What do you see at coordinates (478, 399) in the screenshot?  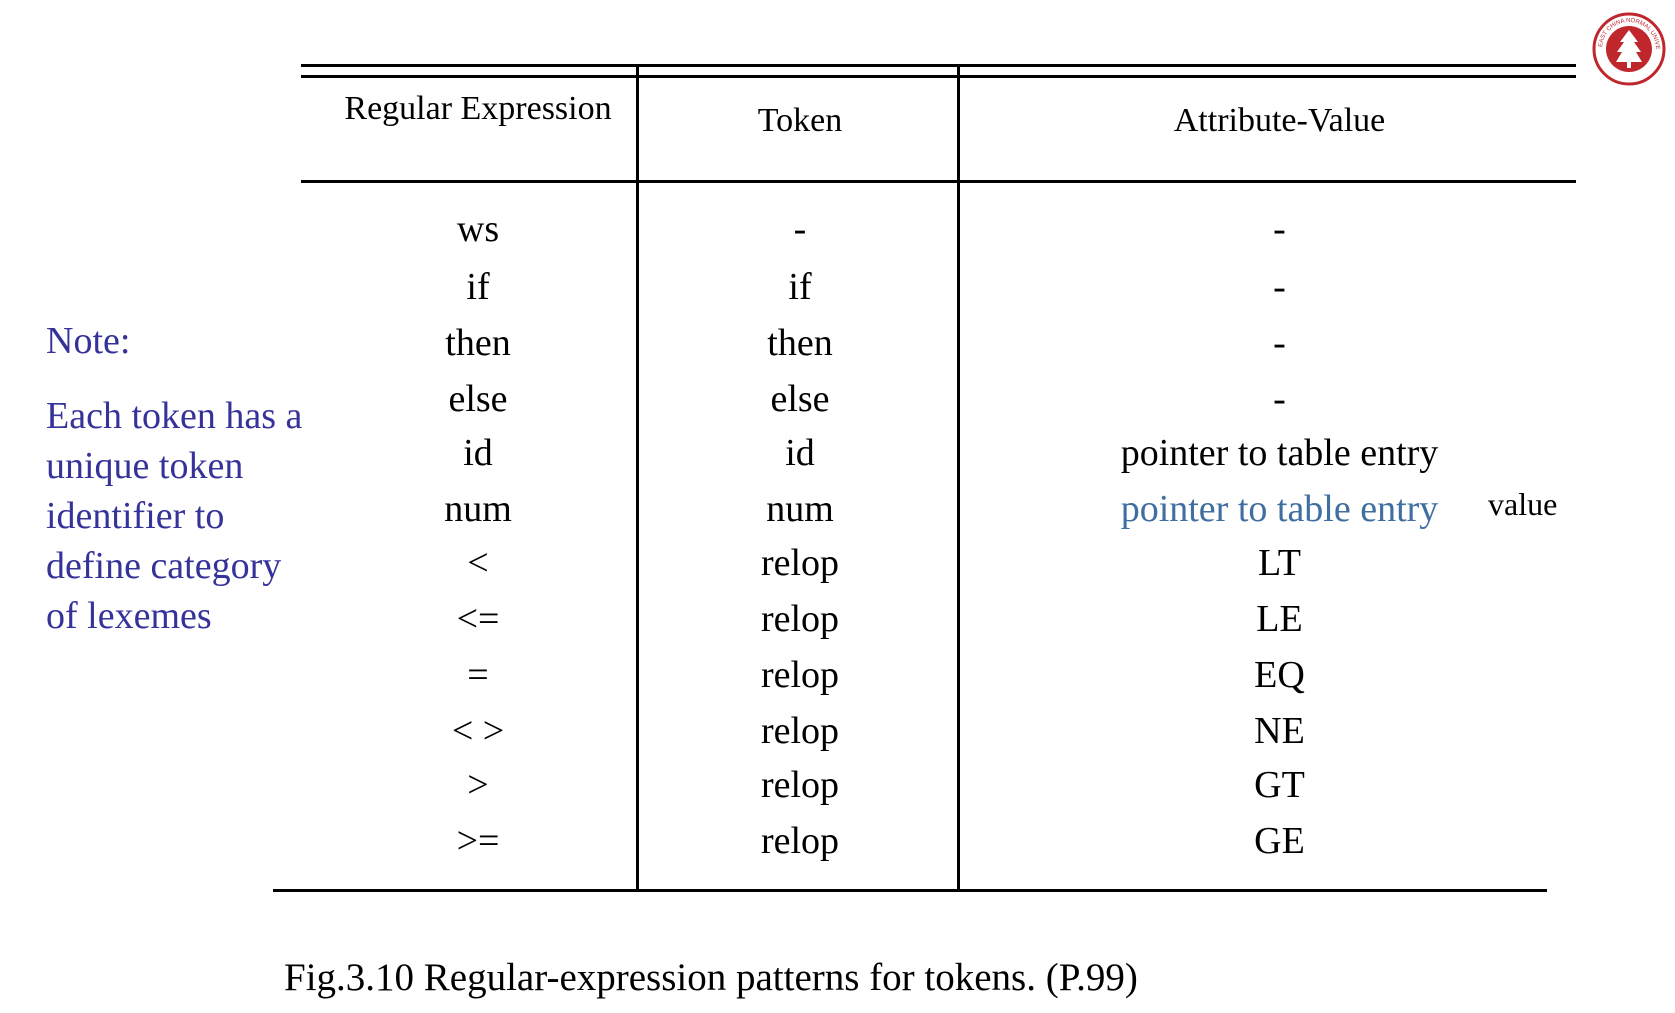 I see `cell-re: else` at bounding box center [478, 399].